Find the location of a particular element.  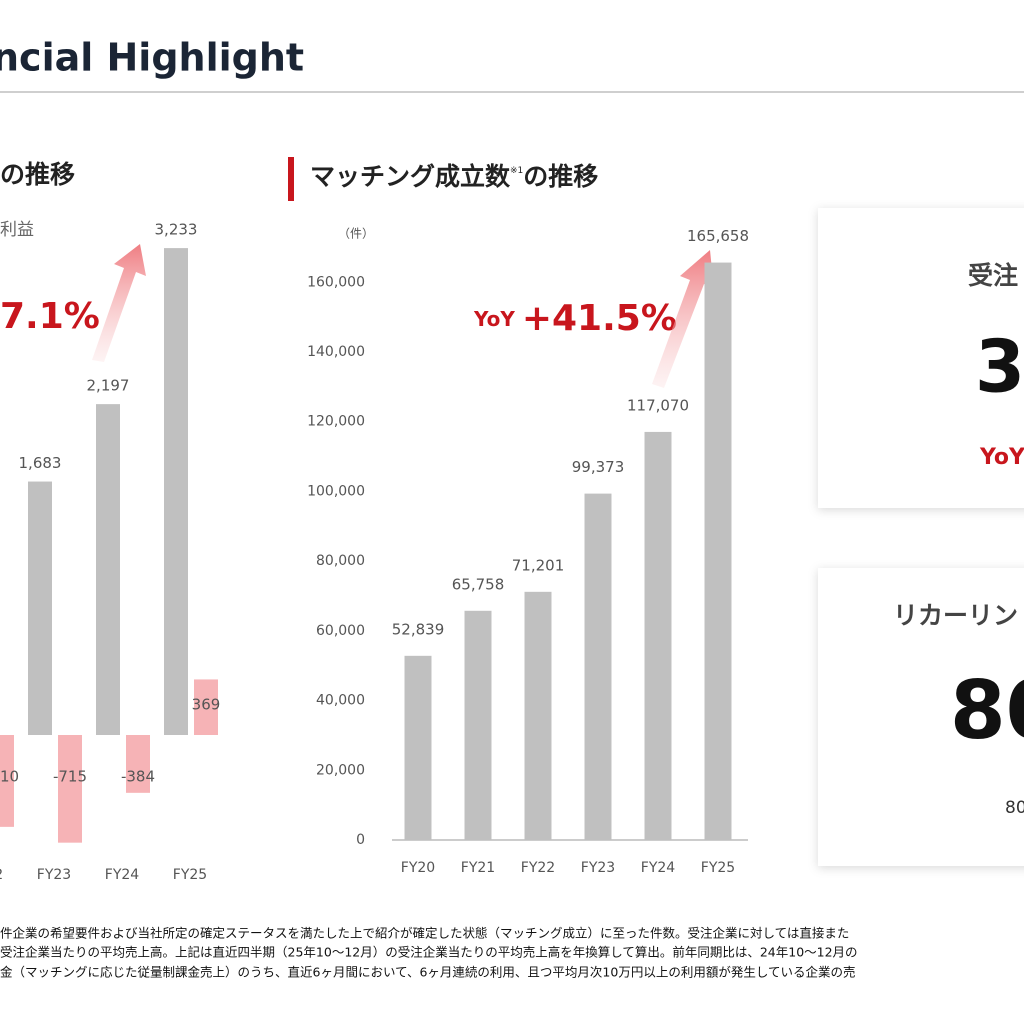

title-main: マッチング成立数 is located at coordinates (410, 176).